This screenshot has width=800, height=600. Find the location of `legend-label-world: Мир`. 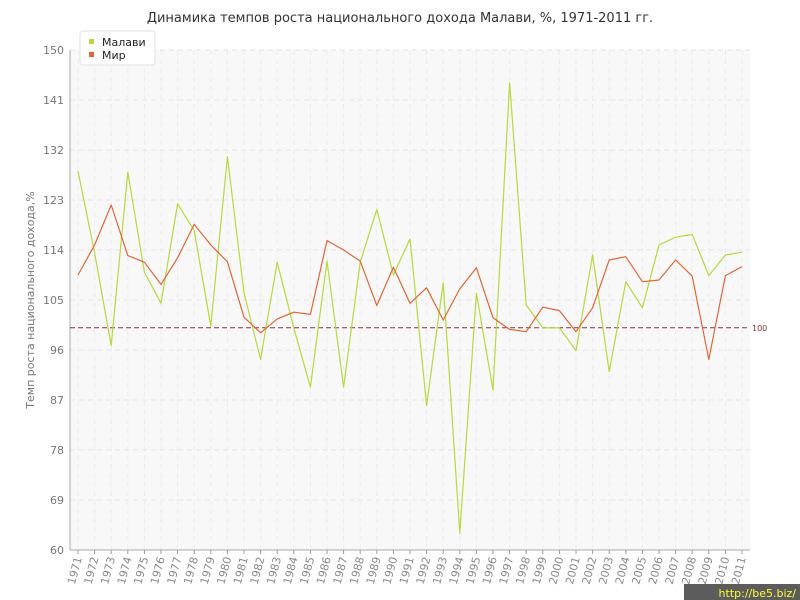

legend-label-world: Мир is located at coordinates (114, 55).